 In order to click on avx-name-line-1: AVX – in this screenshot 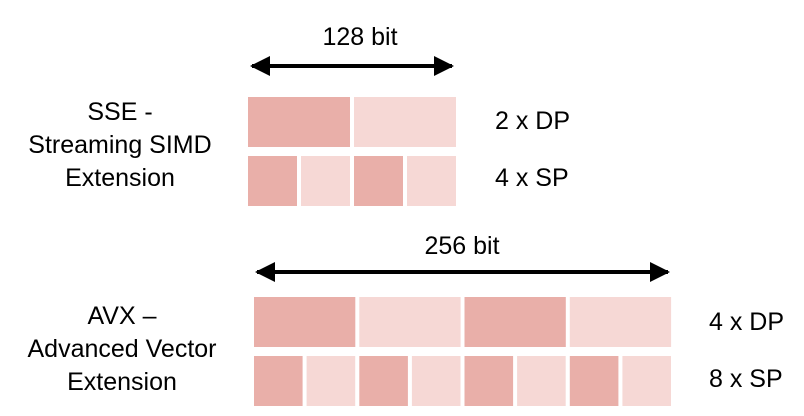, I will do `click(122, 316)`.